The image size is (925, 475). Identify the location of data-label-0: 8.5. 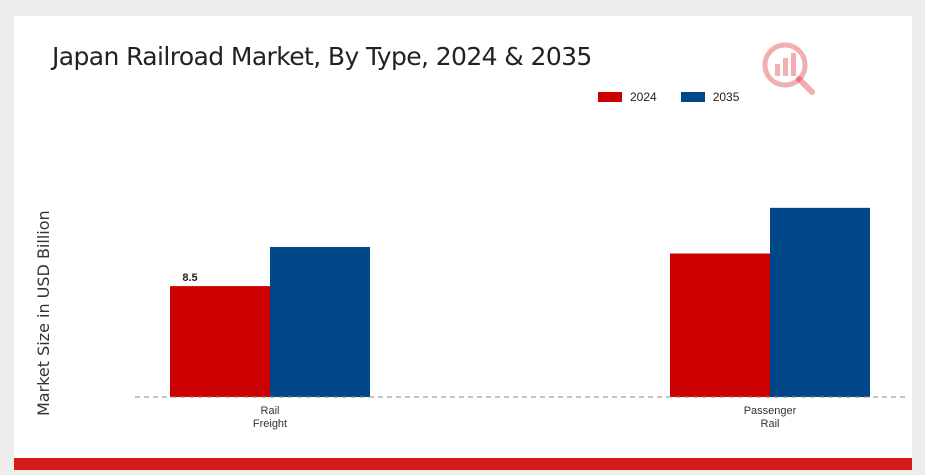
(189, 278).